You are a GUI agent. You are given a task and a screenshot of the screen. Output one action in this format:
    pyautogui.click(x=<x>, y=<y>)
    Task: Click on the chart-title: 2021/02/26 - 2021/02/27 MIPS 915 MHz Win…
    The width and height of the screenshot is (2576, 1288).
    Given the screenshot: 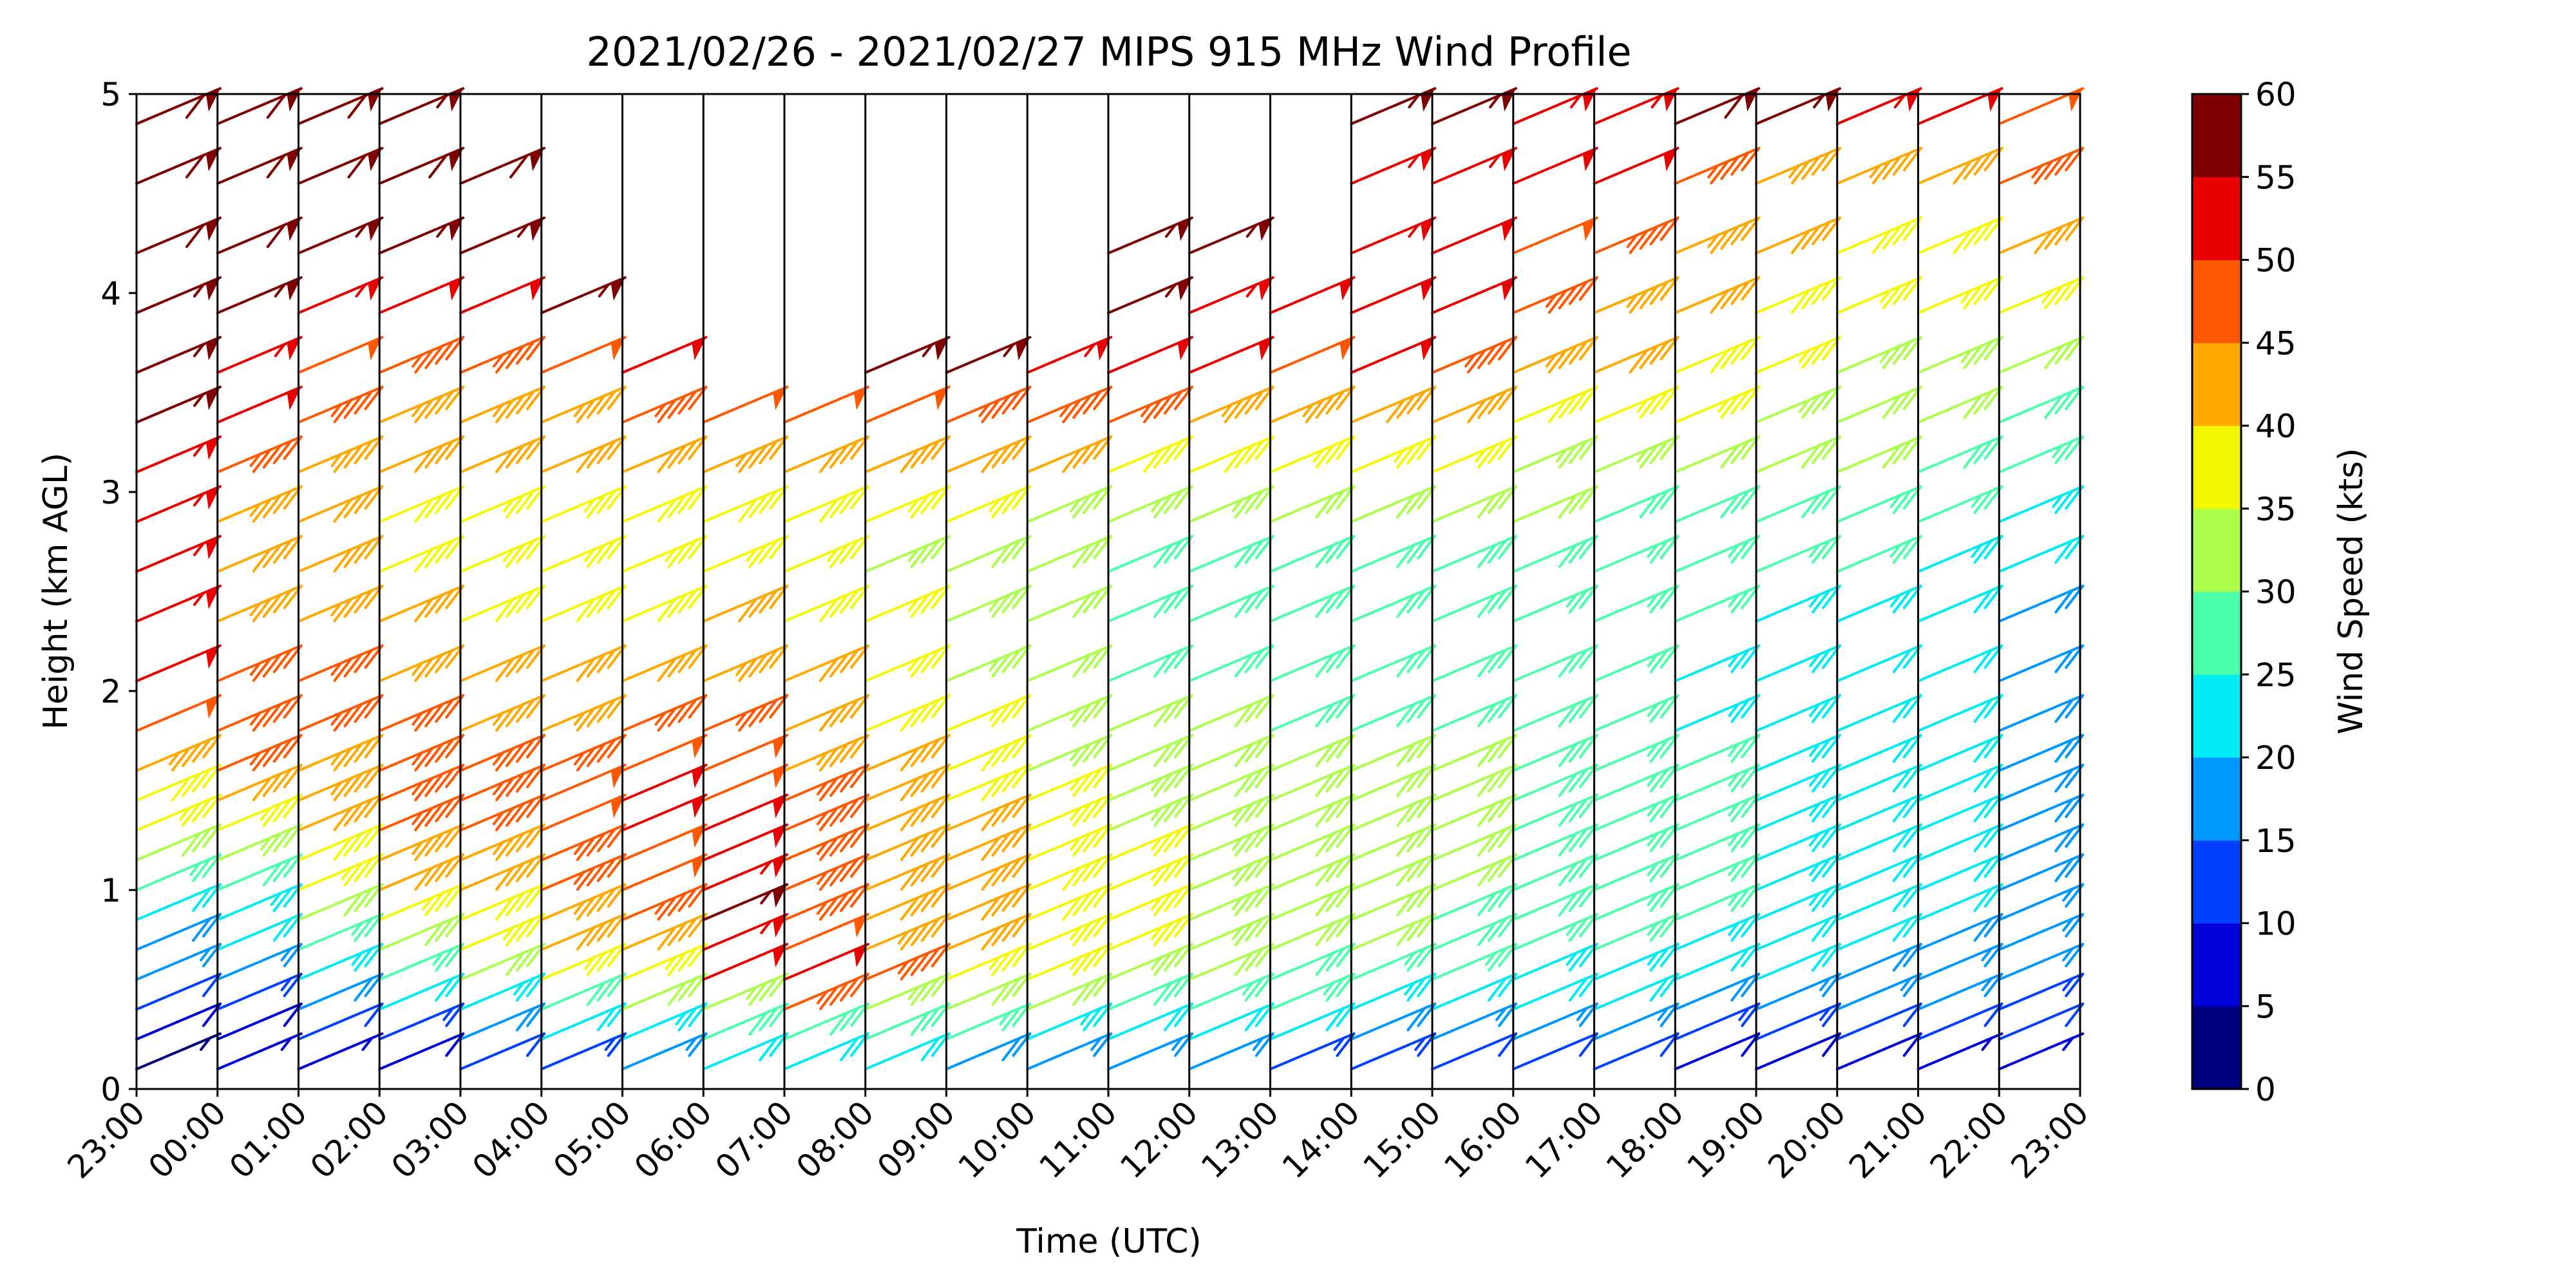 What is the action you would take?
    pyautogui.click(x=1108, y=52)
    